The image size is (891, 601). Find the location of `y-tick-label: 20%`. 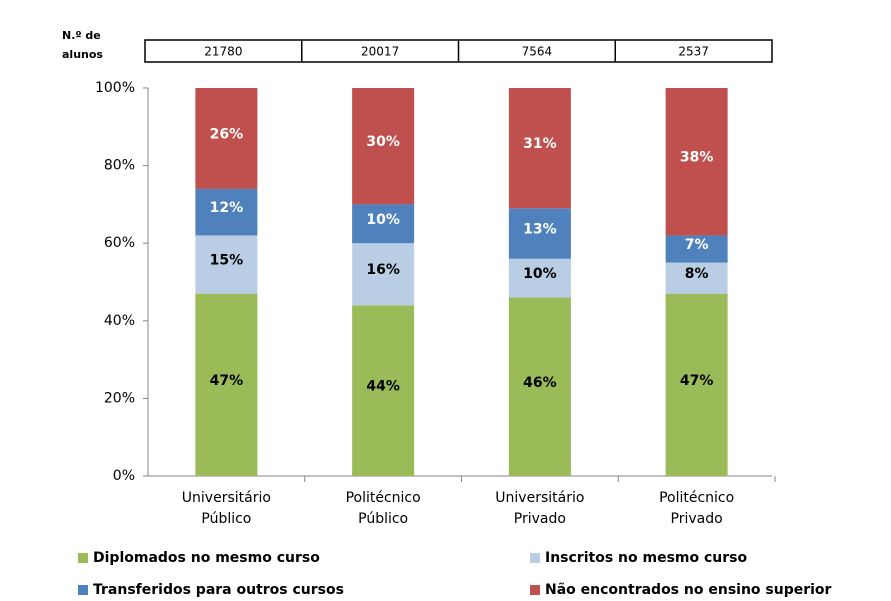

y-tick-label: 20% is located at coordinates (119, 398).